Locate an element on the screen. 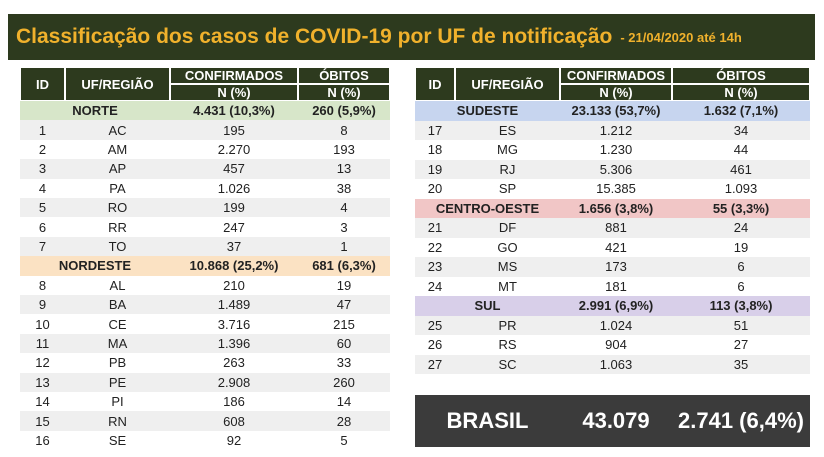 Image resolution: width=824 pixels, height=457 pixels. deaths-cell: 19 is located at coordinates (344, 285).